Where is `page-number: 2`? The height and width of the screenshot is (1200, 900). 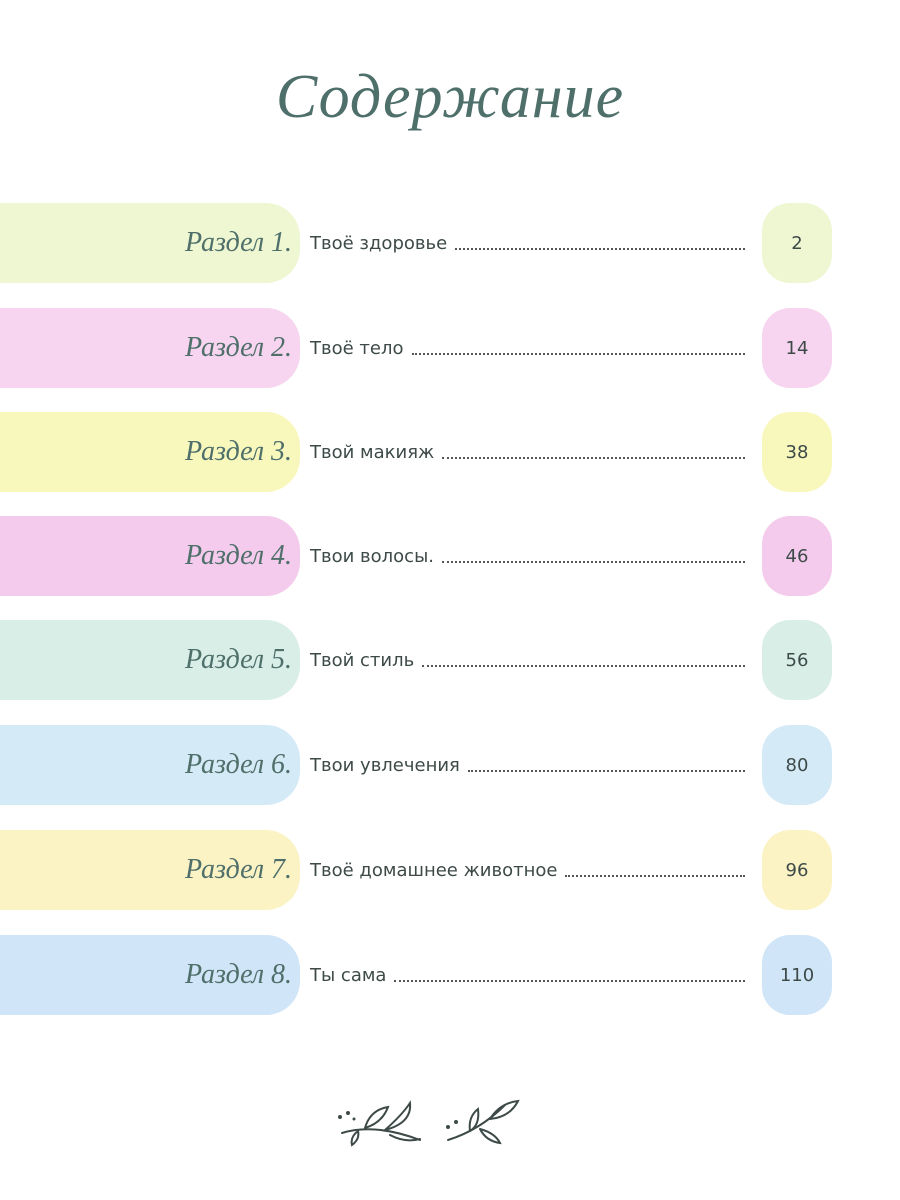
page-number: 2 is located at coordinates (797, 243).